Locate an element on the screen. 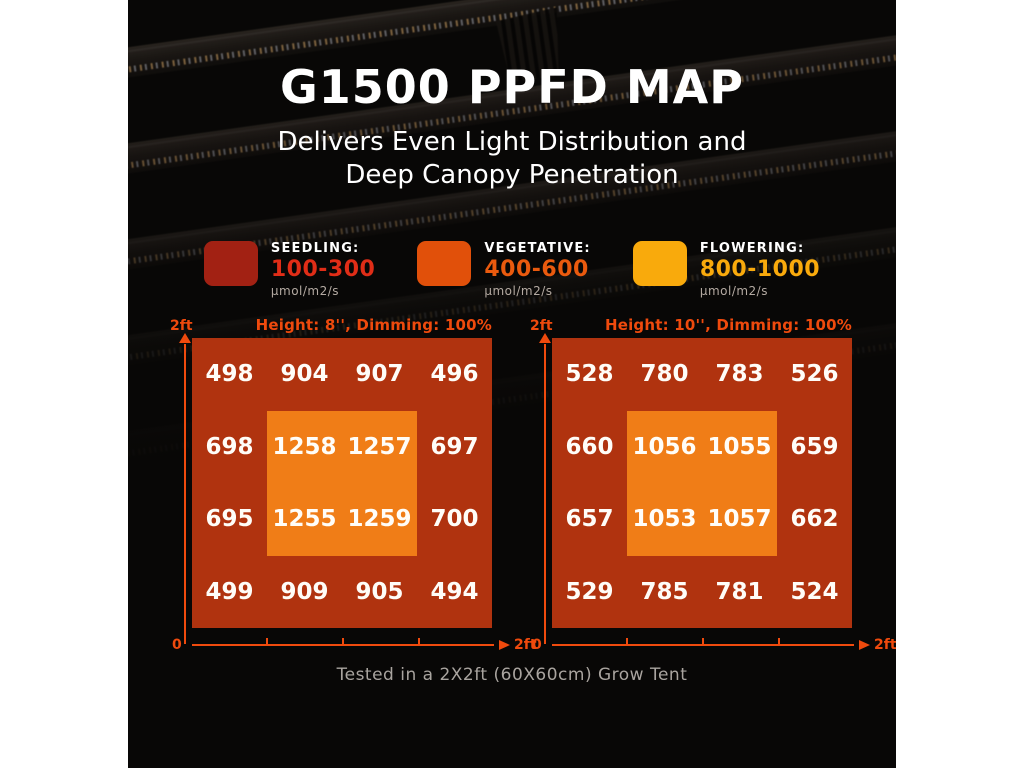 This screenshot has height=768, width=1024. legend-label: SEEDLING: is located at coordinates (315, 248).